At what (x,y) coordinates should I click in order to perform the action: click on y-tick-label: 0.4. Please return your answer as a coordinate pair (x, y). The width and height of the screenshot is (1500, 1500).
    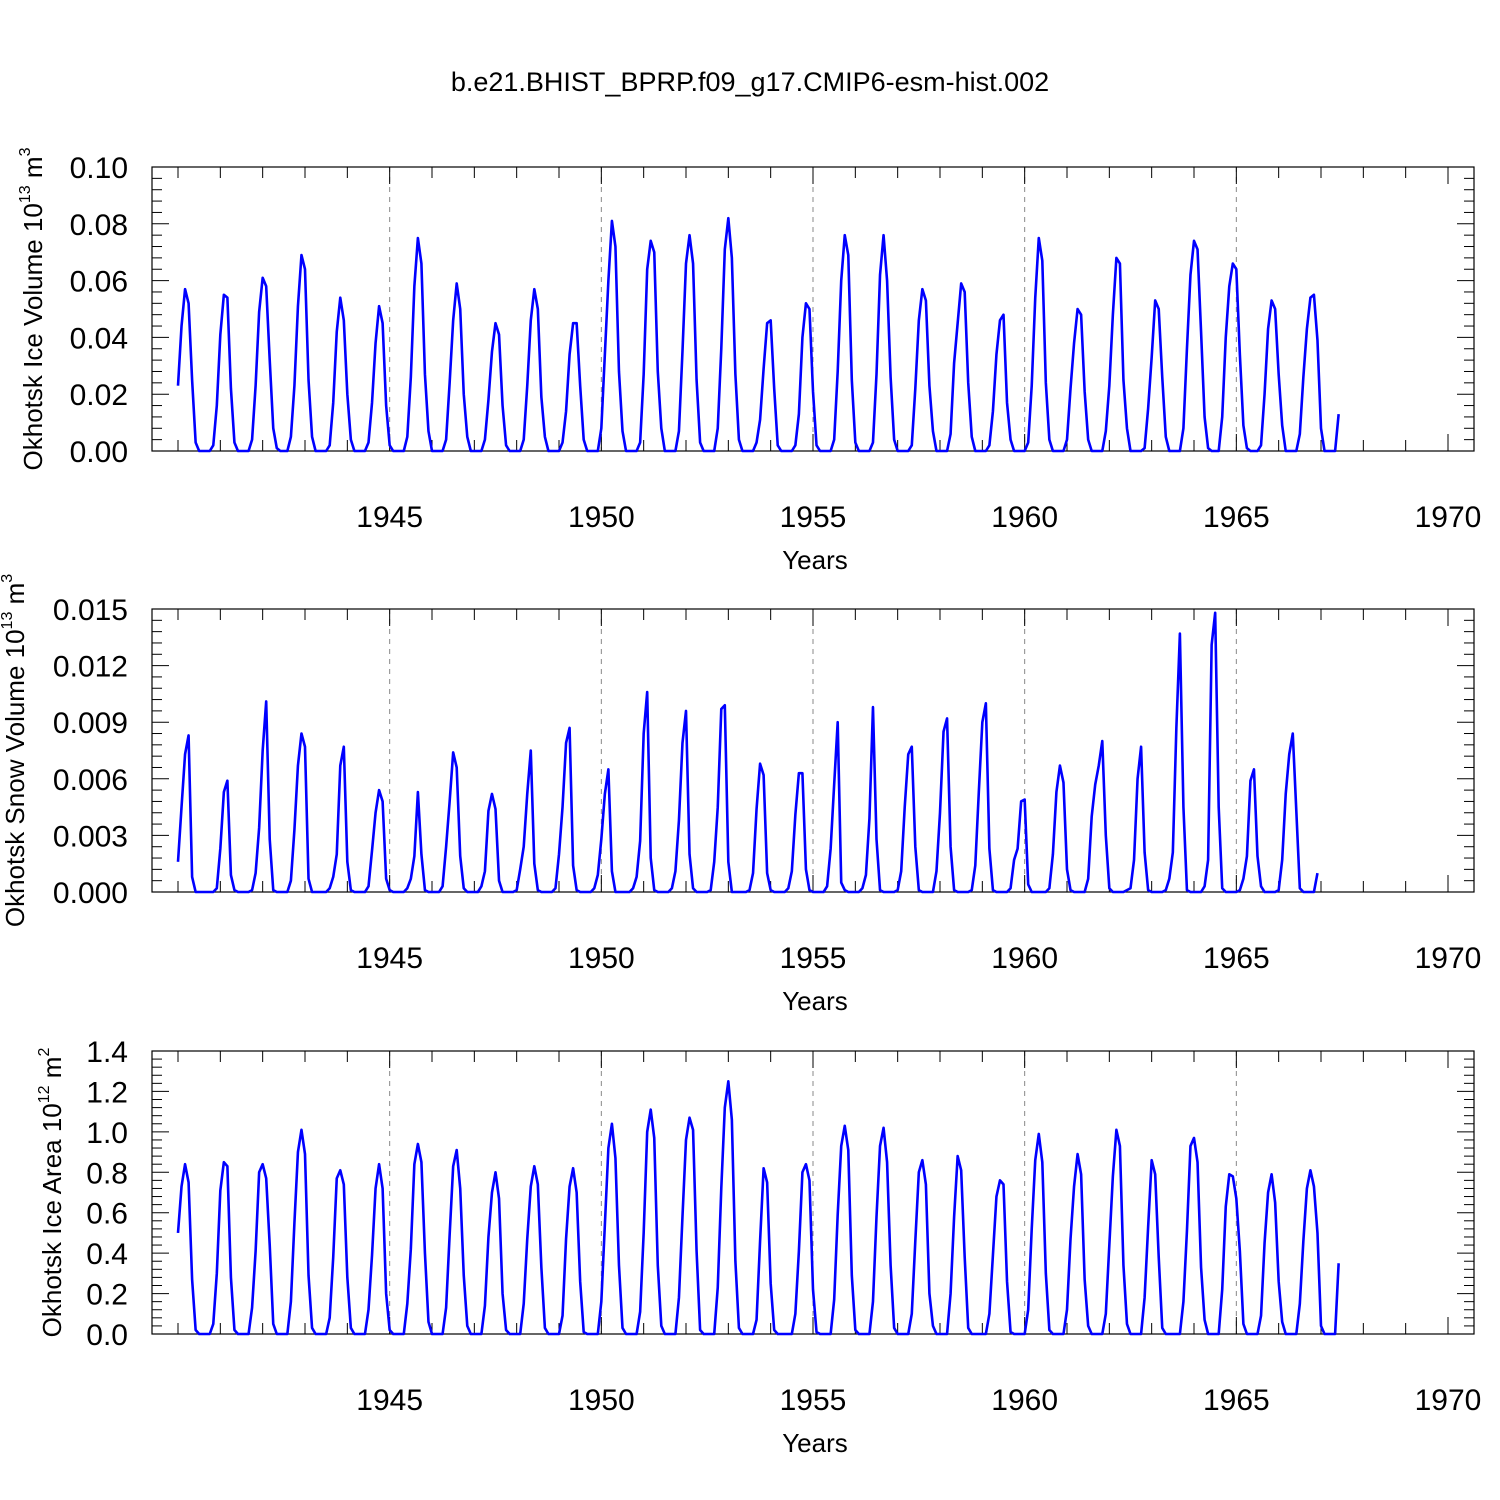
    Looking at the image, I should click on (107, 1254).